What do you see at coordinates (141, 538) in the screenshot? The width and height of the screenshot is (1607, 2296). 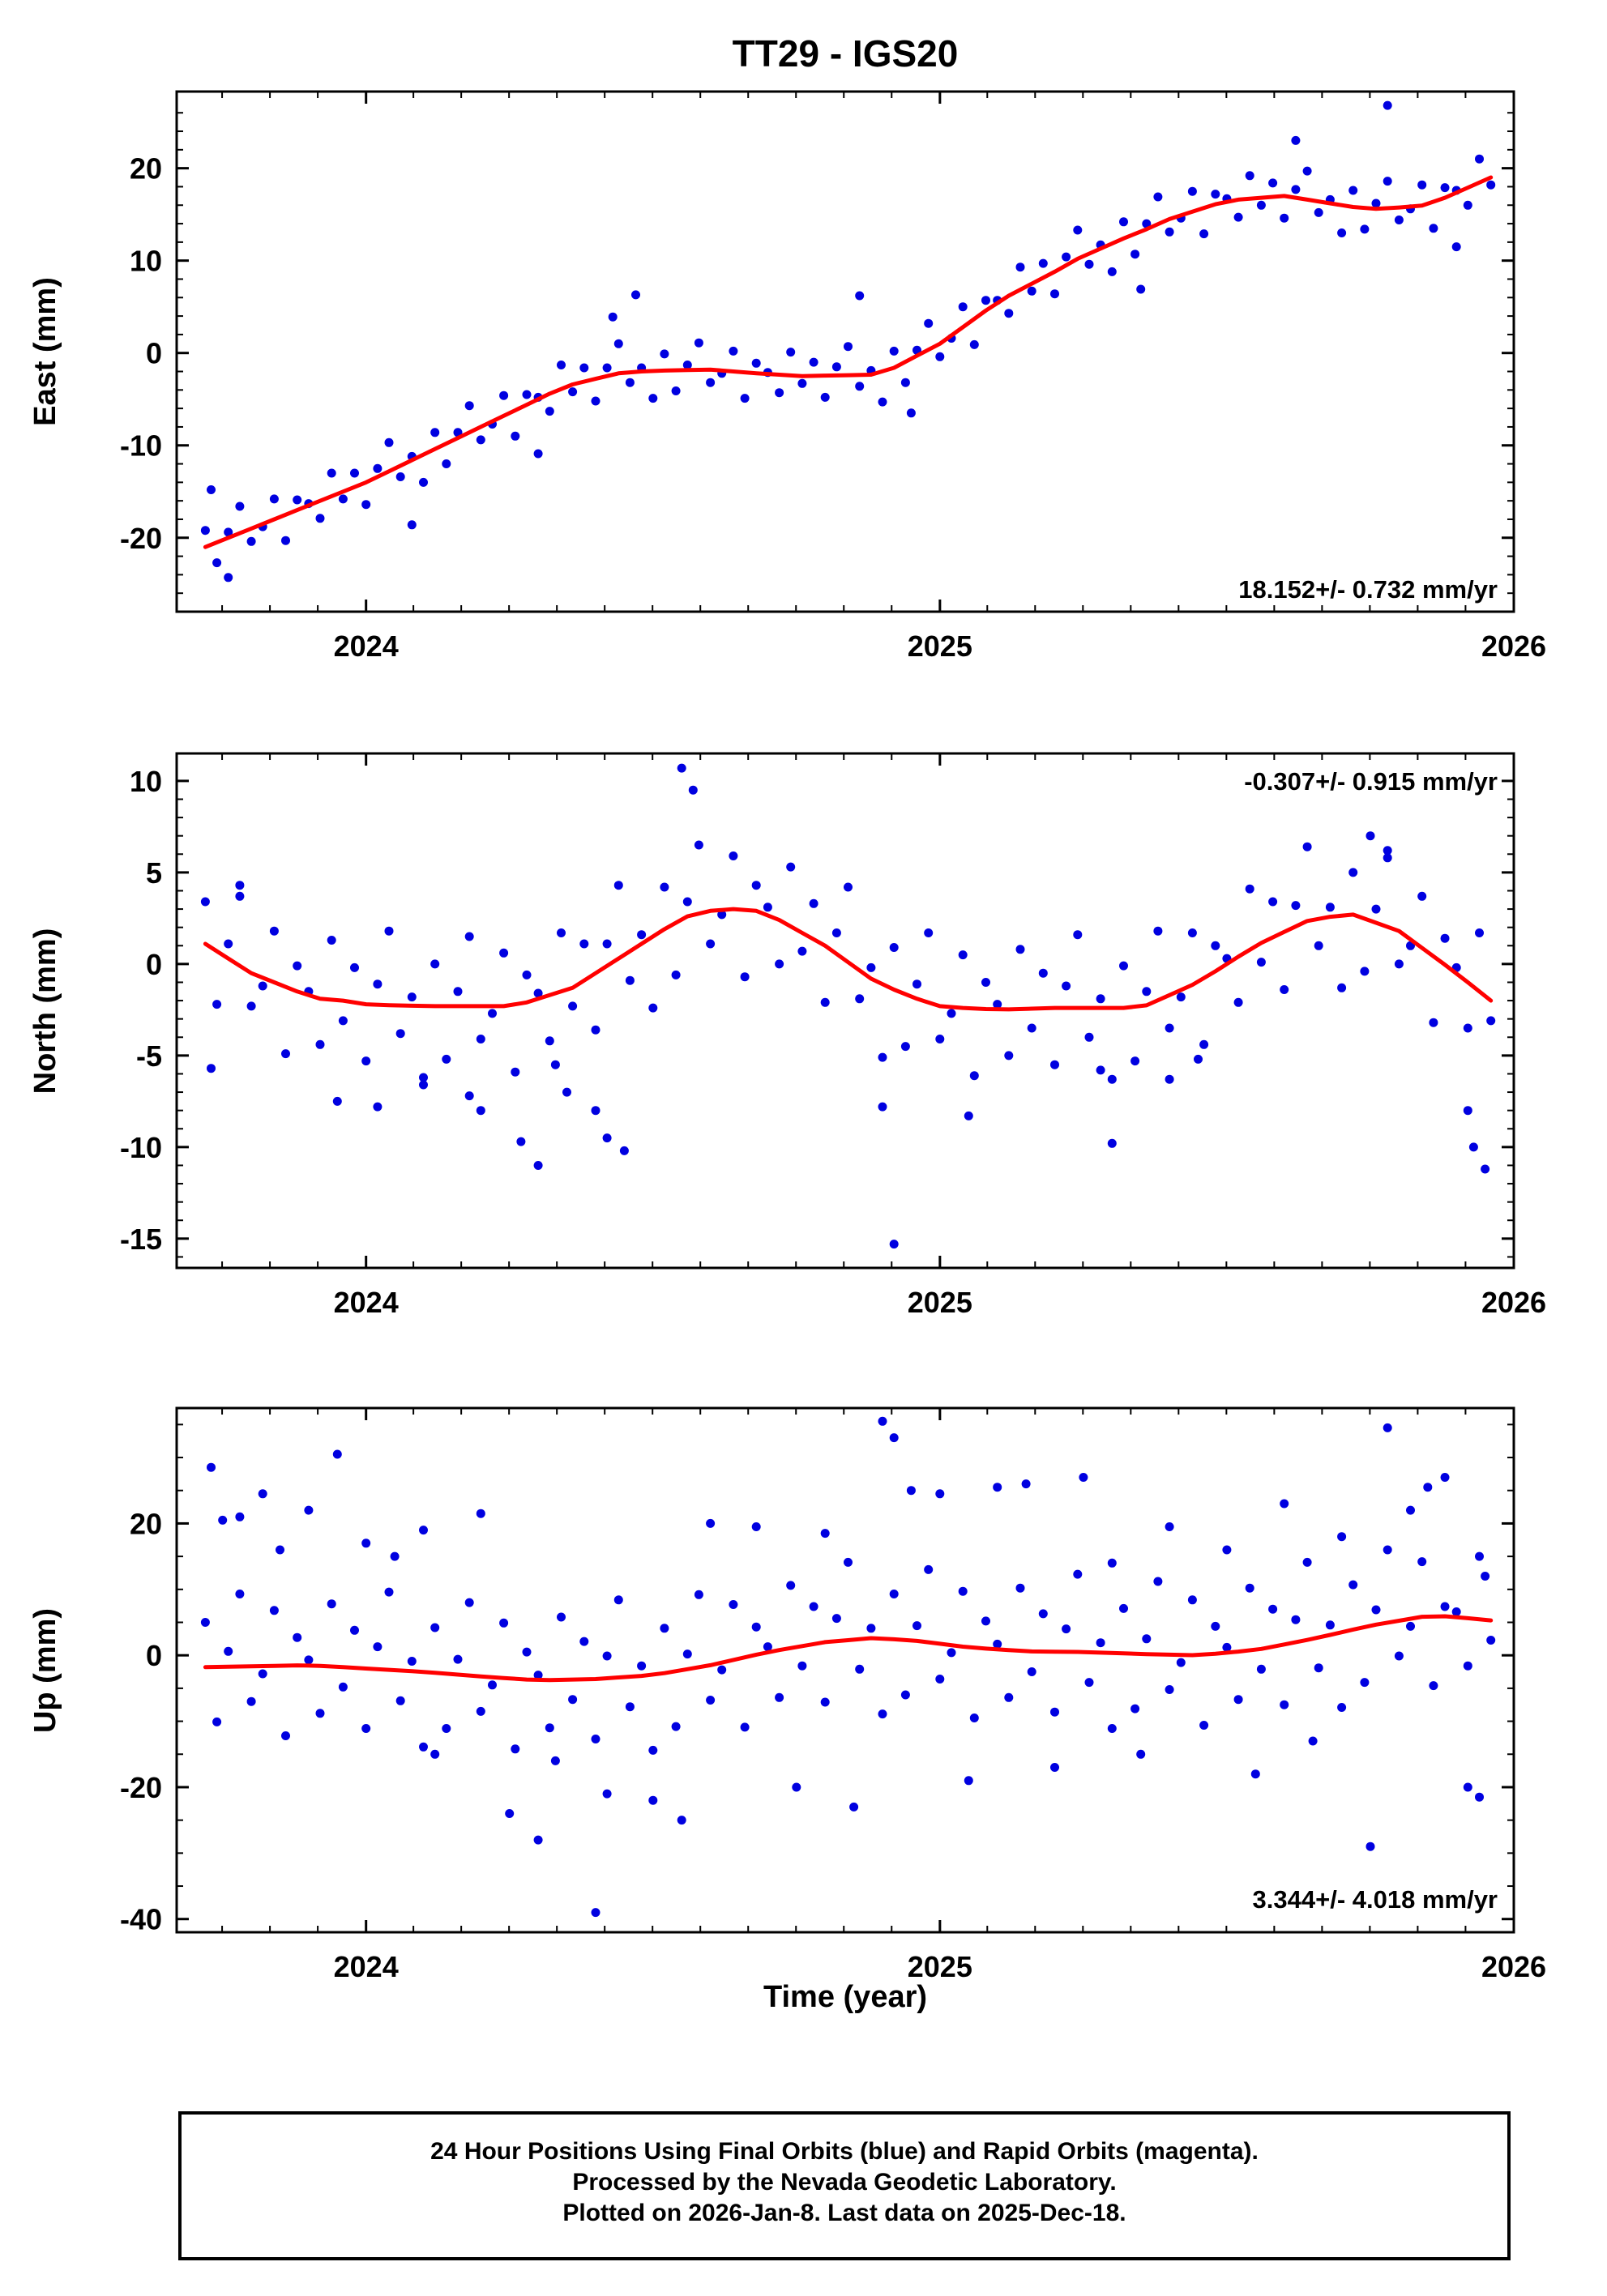 I see `y-tick-label: -20` at bounding box center [141, 538].